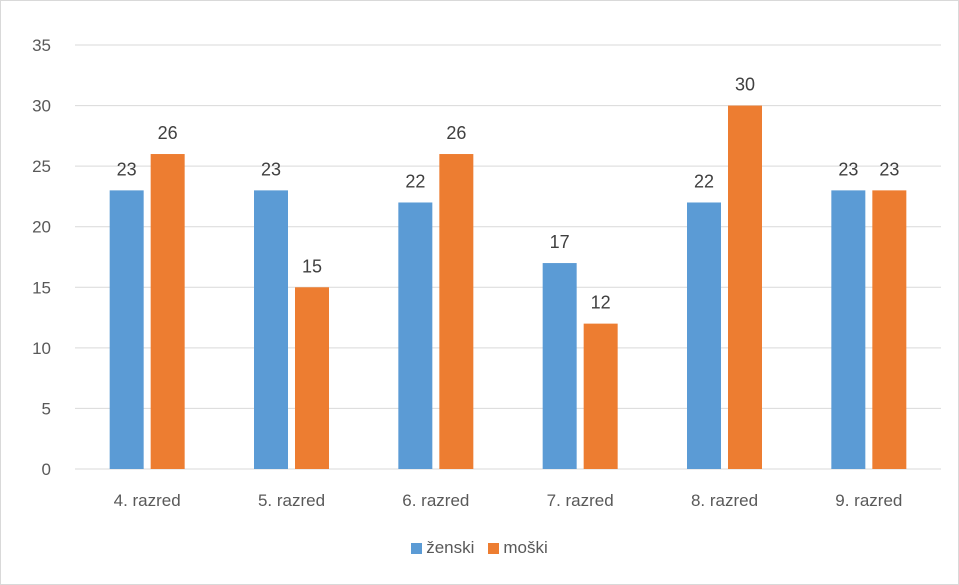 The image size is (959, 585). Describe the element at coordinates (601, 303) in the screenshot. I see `data-label: 12` at that location.